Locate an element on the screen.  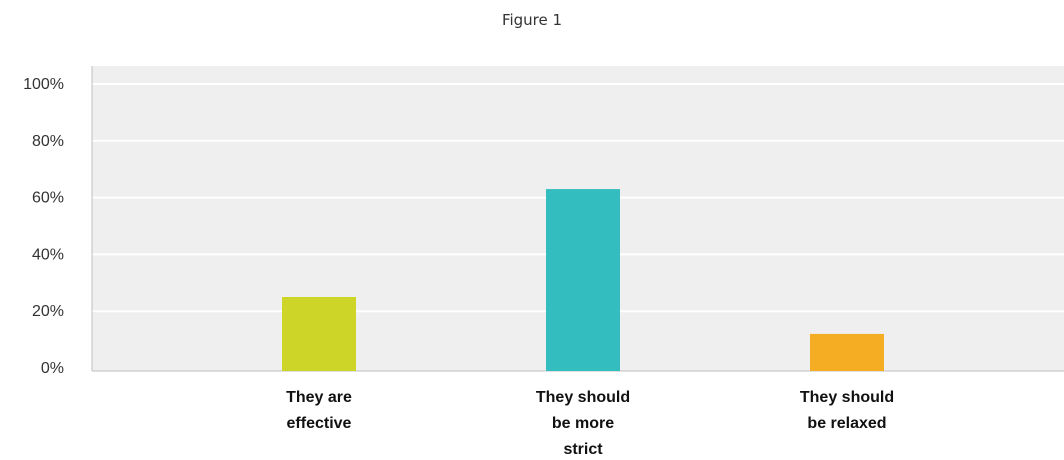
y-tick-label: 60% is located at coordinates (48, 198).